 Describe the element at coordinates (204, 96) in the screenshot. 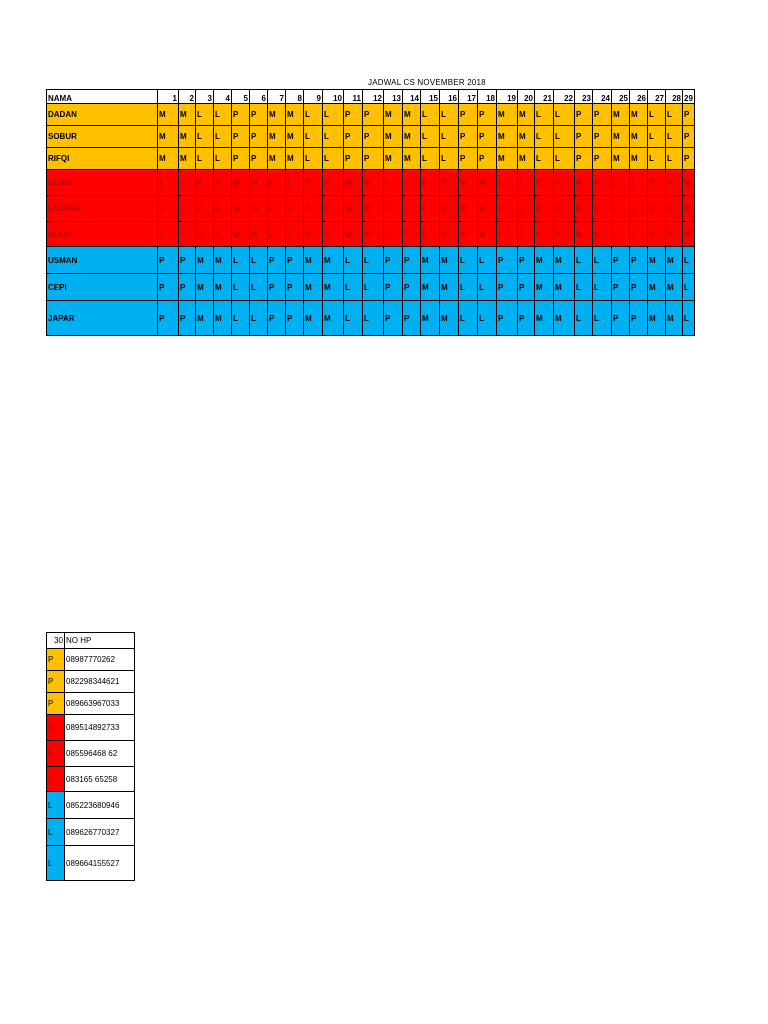

I see `day-header: 3` at that location.